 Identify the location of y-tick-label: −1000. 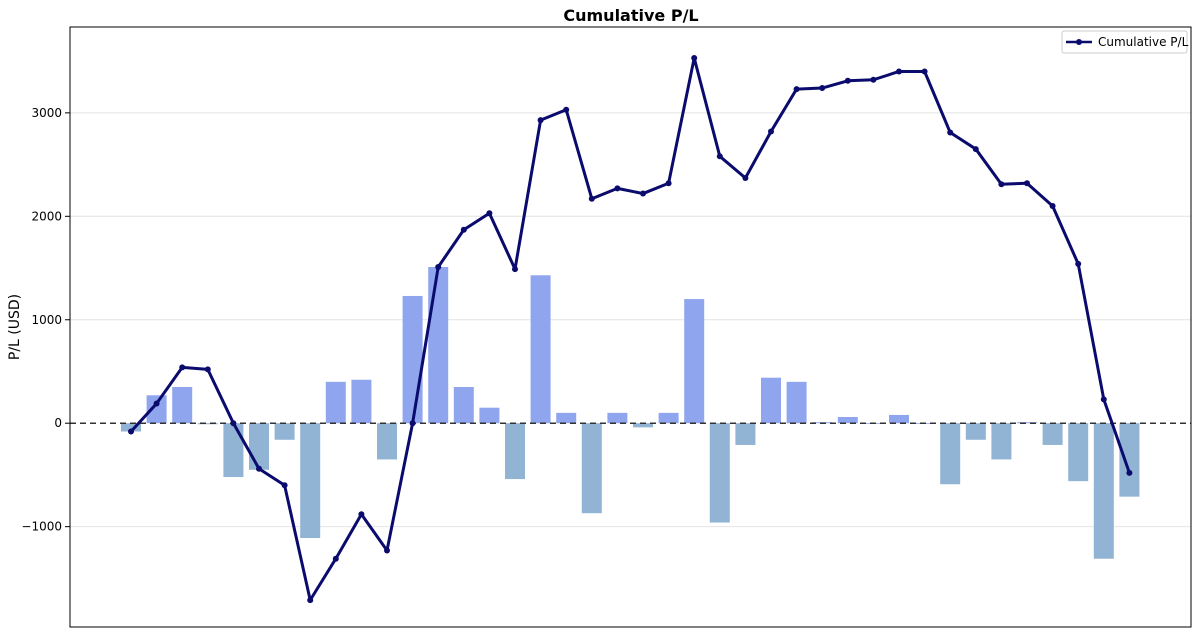
(41, 527).